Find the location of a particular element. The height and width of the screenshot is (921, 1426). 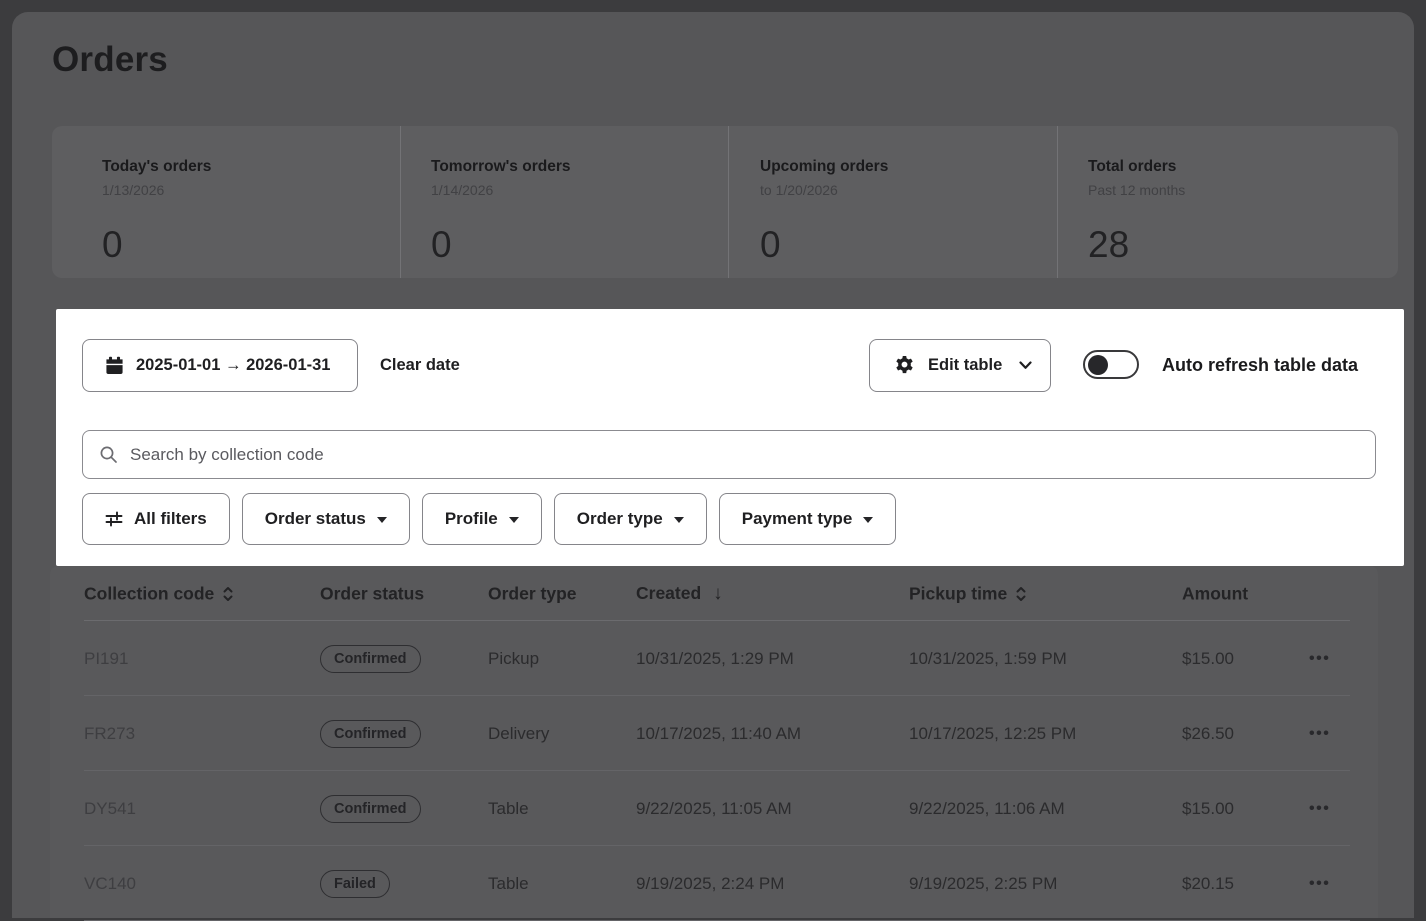

calendar-icon is located at coordinates (114, 365).